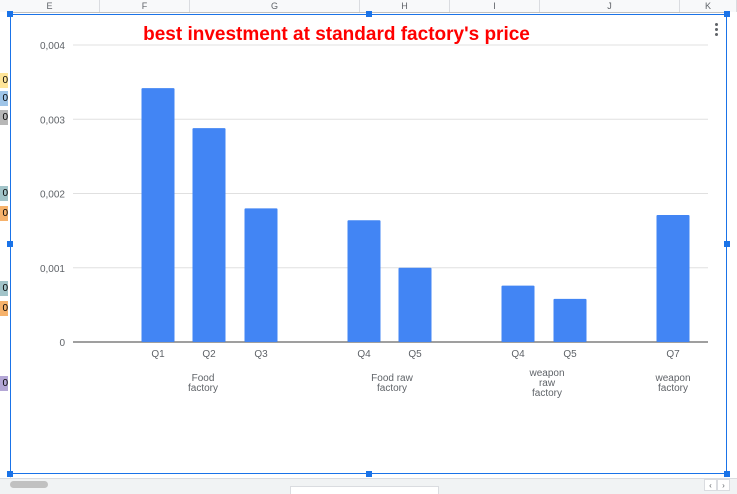  What do you see at coordinates (733, 247) in the screenshot?
I see `right-cell-strip` at bounding box center [733, 247].